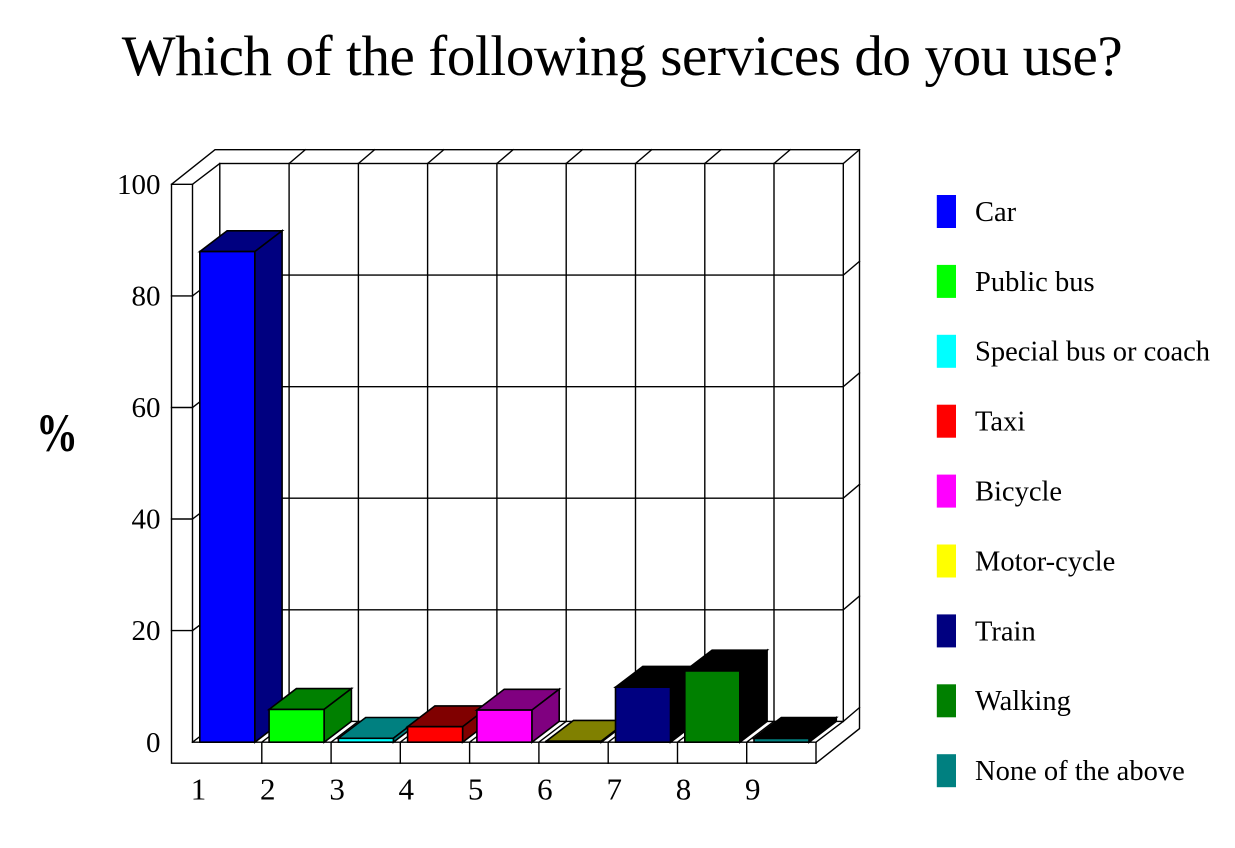  I want to click on svg-text: 1, so click(199, 789).